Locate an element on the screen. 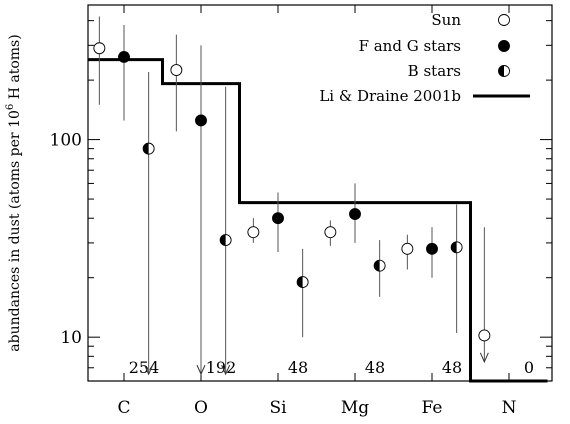 Image resolution: width=570 pixels, height=424 pixels. model-value-label-fe: 48 is located at coordinates (452, 367).